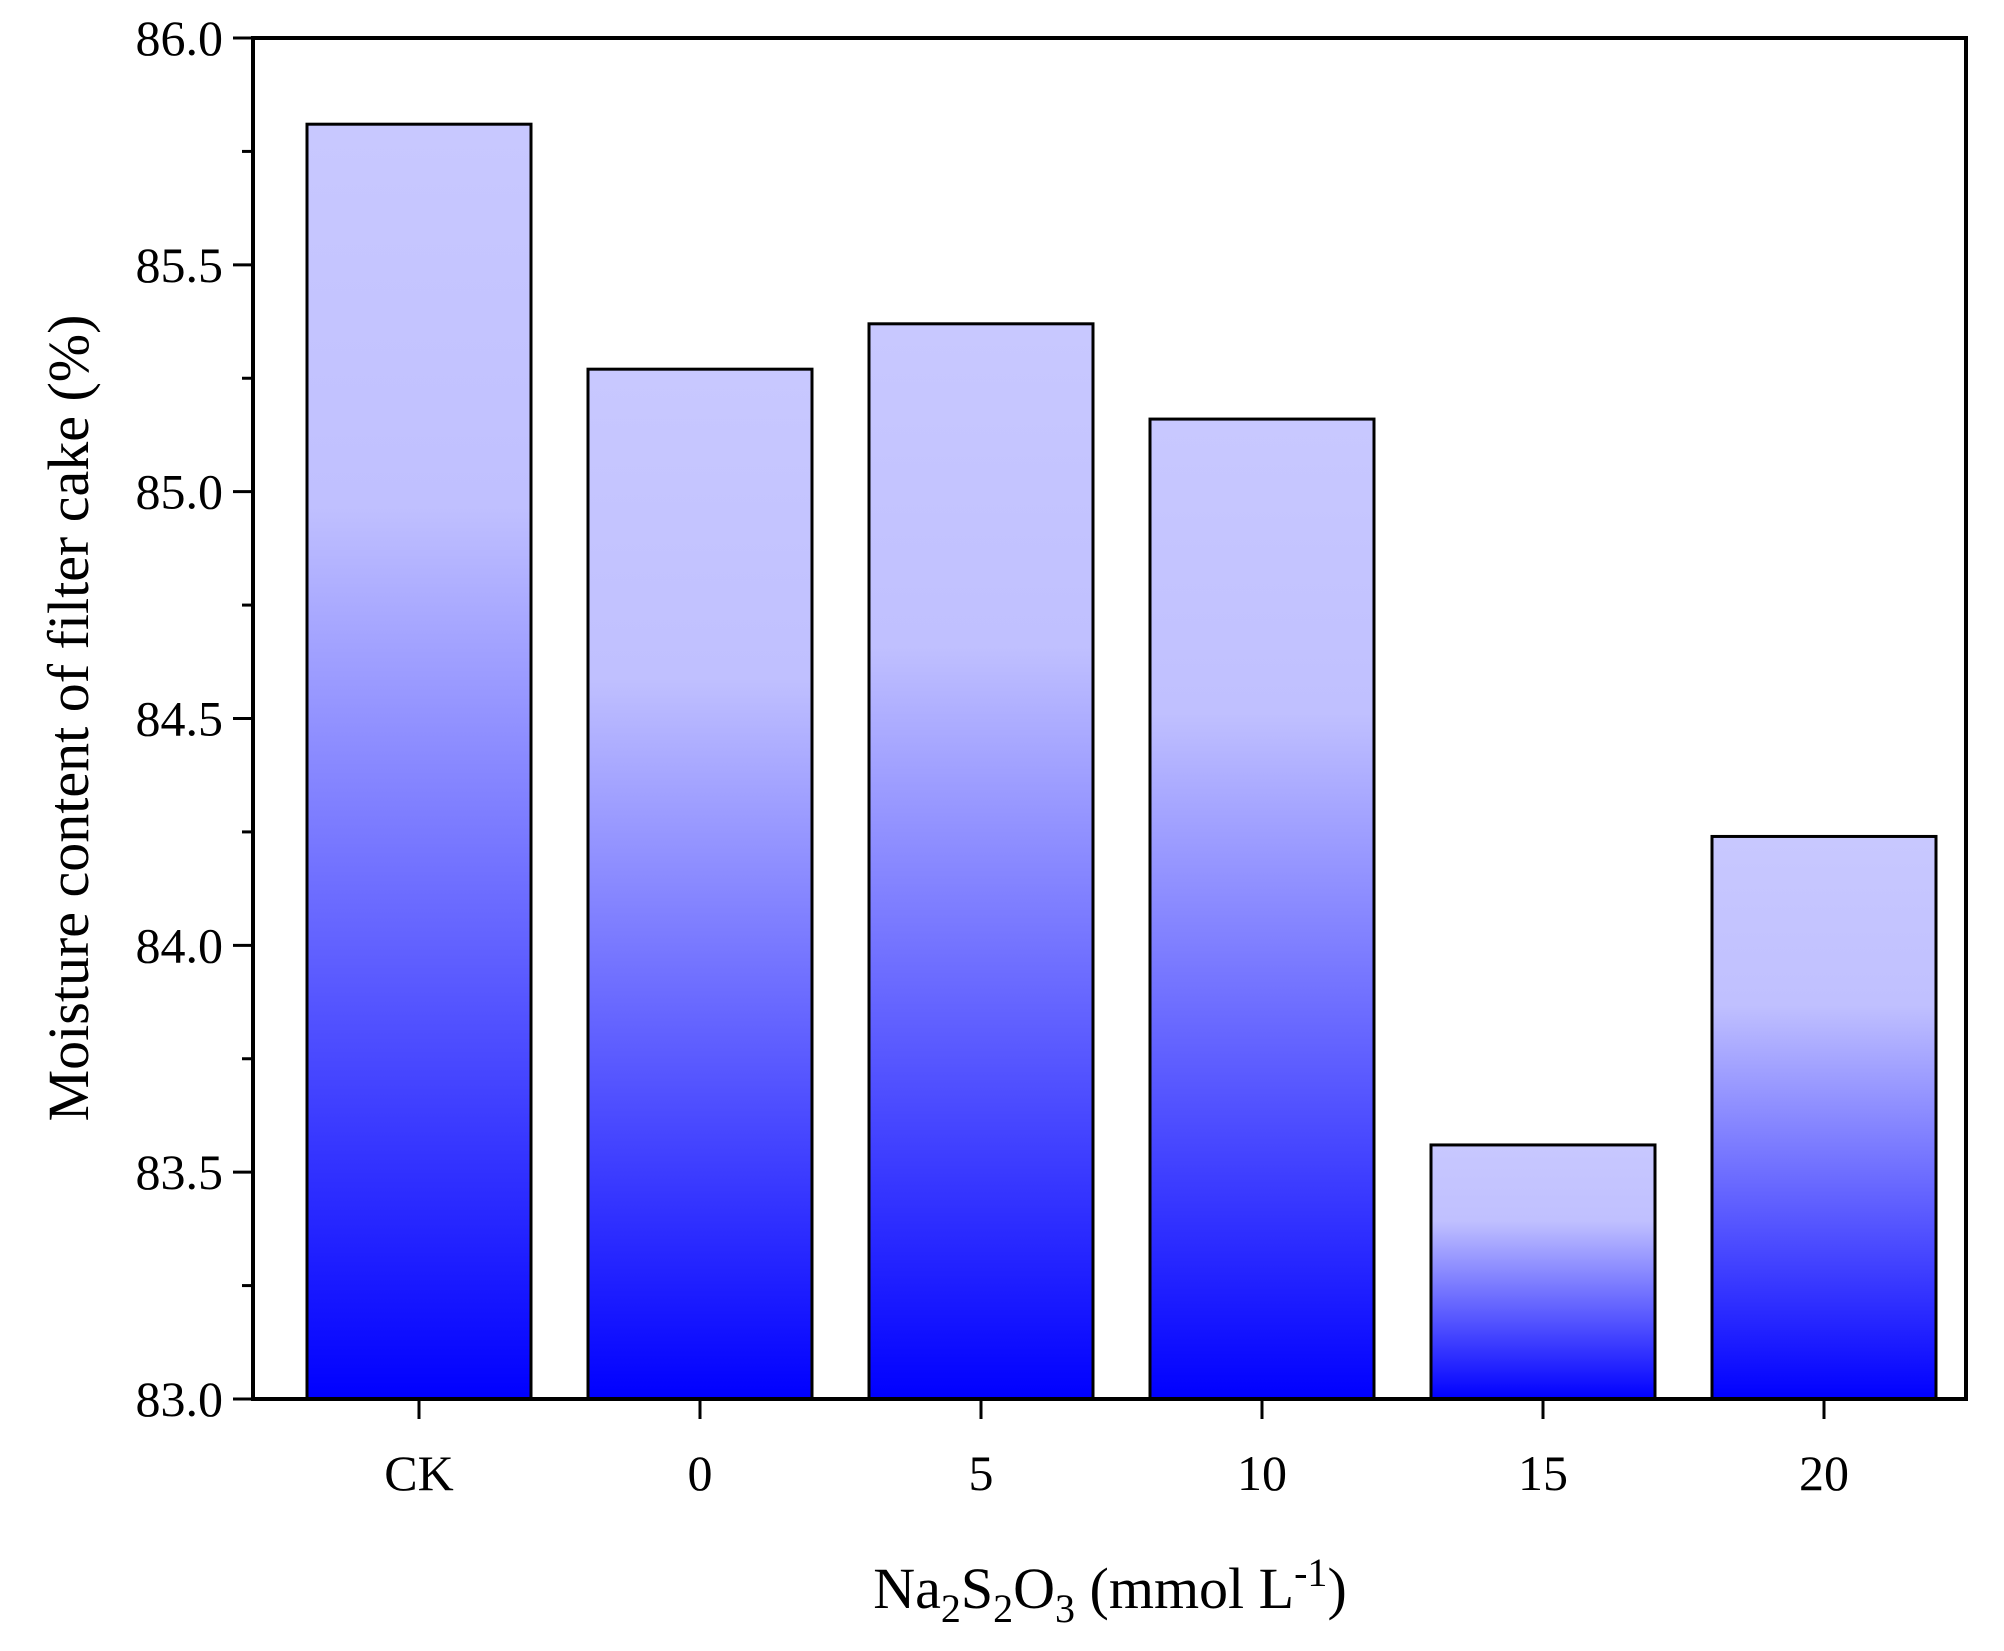 This screenshot has width=2004, height=1651. I want to click on x-tick-label: 10, so click(1262, 1473).